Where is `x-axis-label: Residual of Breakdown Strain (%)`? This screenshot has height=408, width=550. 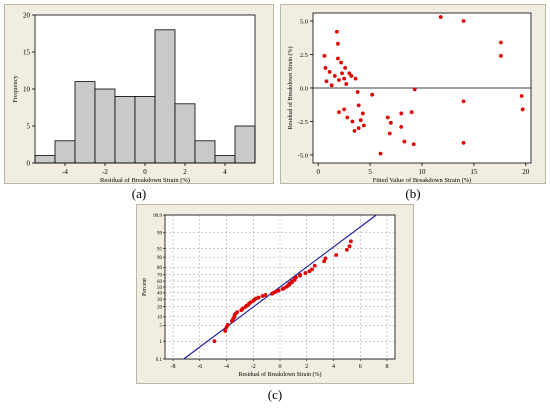
x-axis-label: Residual of Breakdown Strain (%) is located at coordinates (145, 180).